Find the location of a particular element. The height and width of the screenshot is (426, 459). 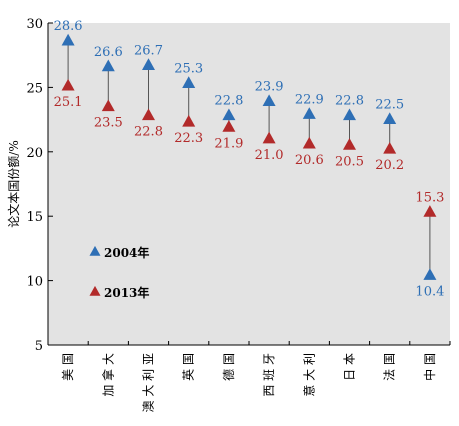

x-tick-label: 中 国 is located at coordinates (429, 367).